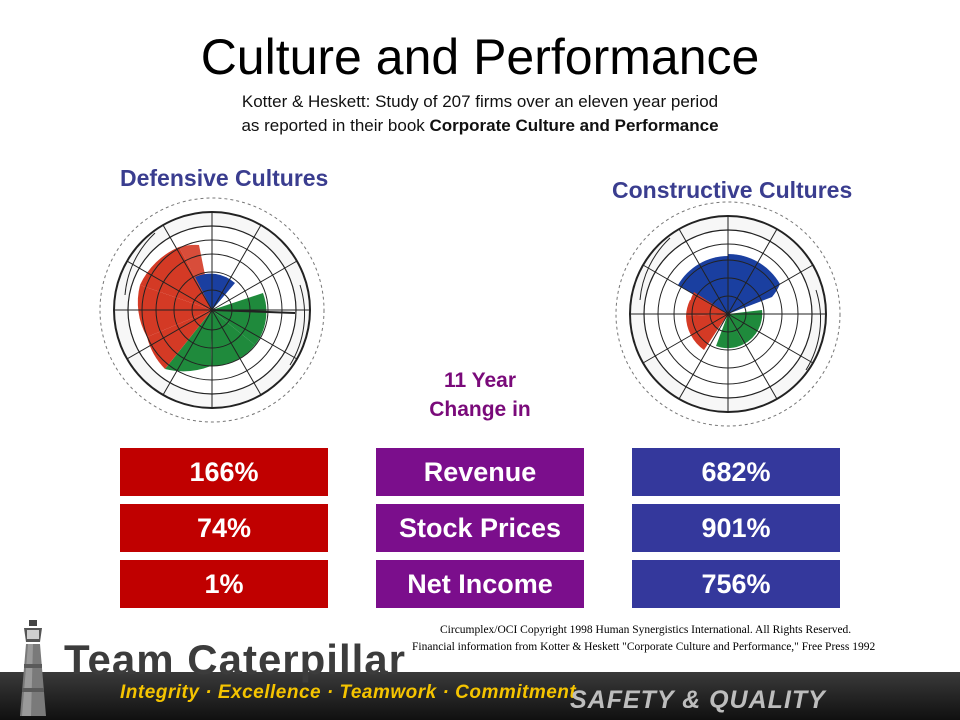 Image resolution: width=960 pixels, height=720 pixels. What do you see at coordinates (736, 584) in the screenshot?
I see `constructive-net-income-value: 756%` at bounding box center [736, 584].